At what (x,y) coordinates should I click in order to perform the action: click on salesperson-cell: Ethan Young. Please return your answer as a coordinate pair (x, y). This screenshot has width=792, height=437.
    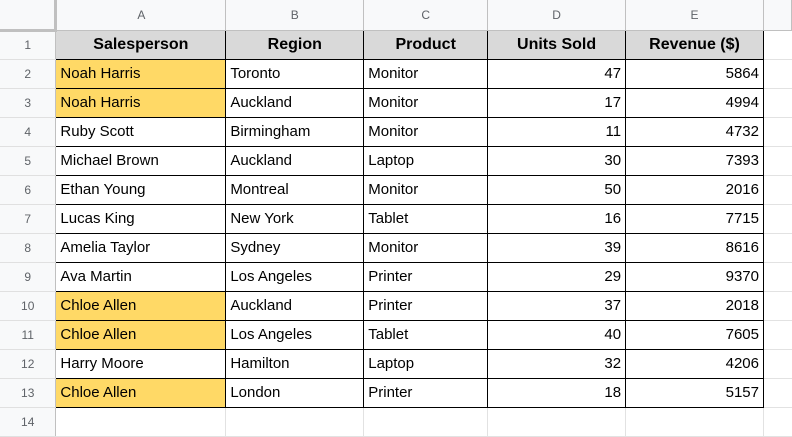
    Looking at the image, I should click on (141, 190).